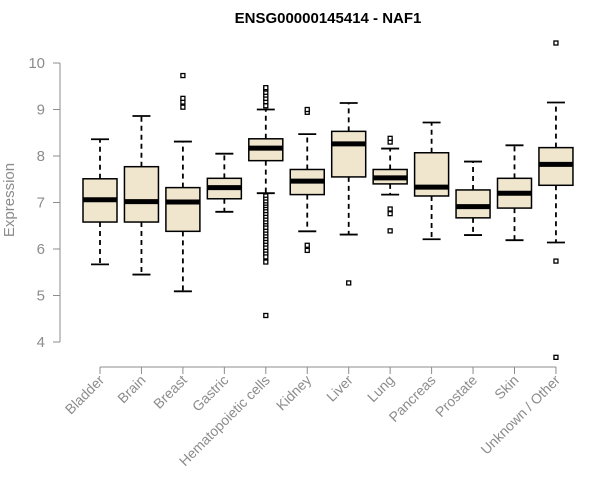 The height and width of the screenshot is (500, 600). Describe the element at coordinates (506, 387) in the screenshot. I see `x-tick-label: Skin` at that location.